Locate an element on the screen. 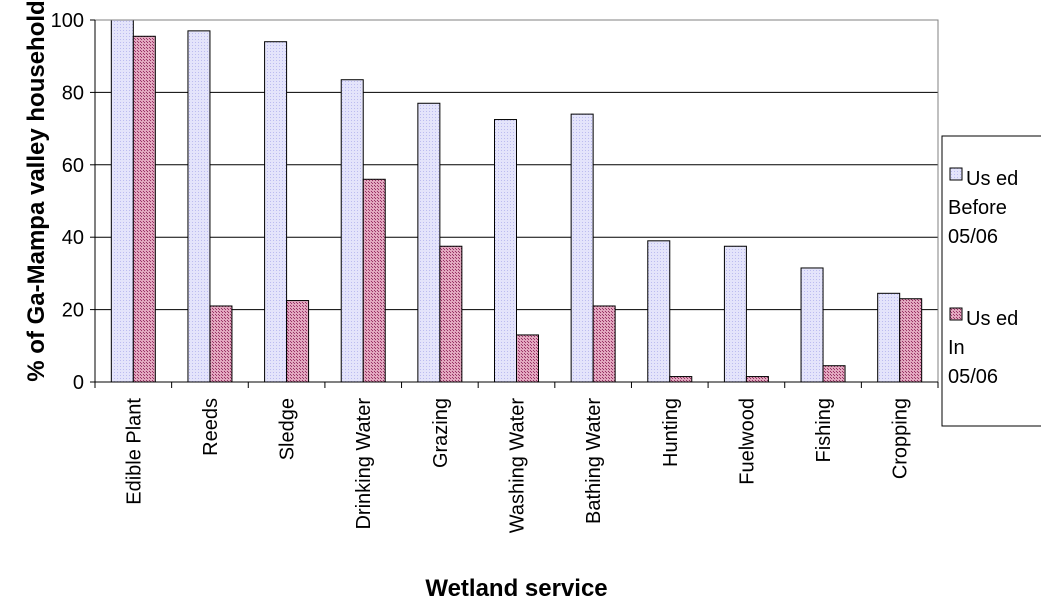 The width and height of the screenshot is (1041, 606). x-tick-label: Sledge is located at coordinates (288, 429).